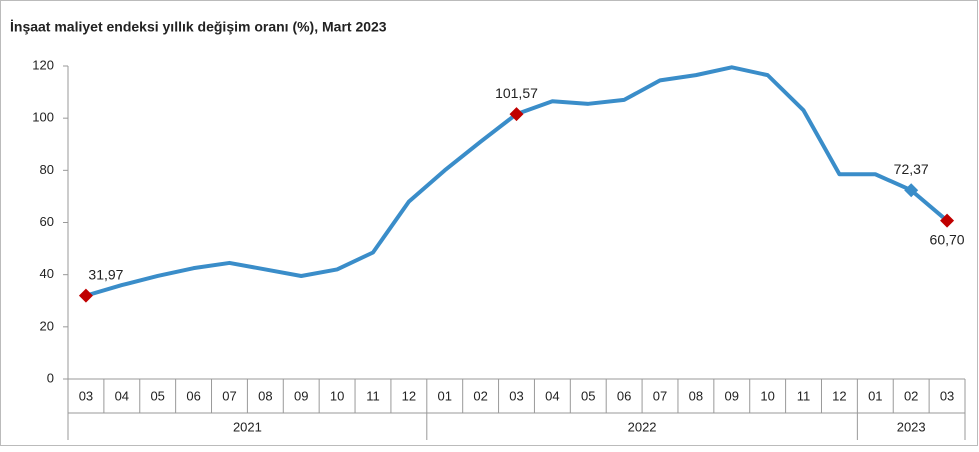  Describe the element at coordinates (911, 169) in the screenshot. I see `data-label: 72,37` at that location.